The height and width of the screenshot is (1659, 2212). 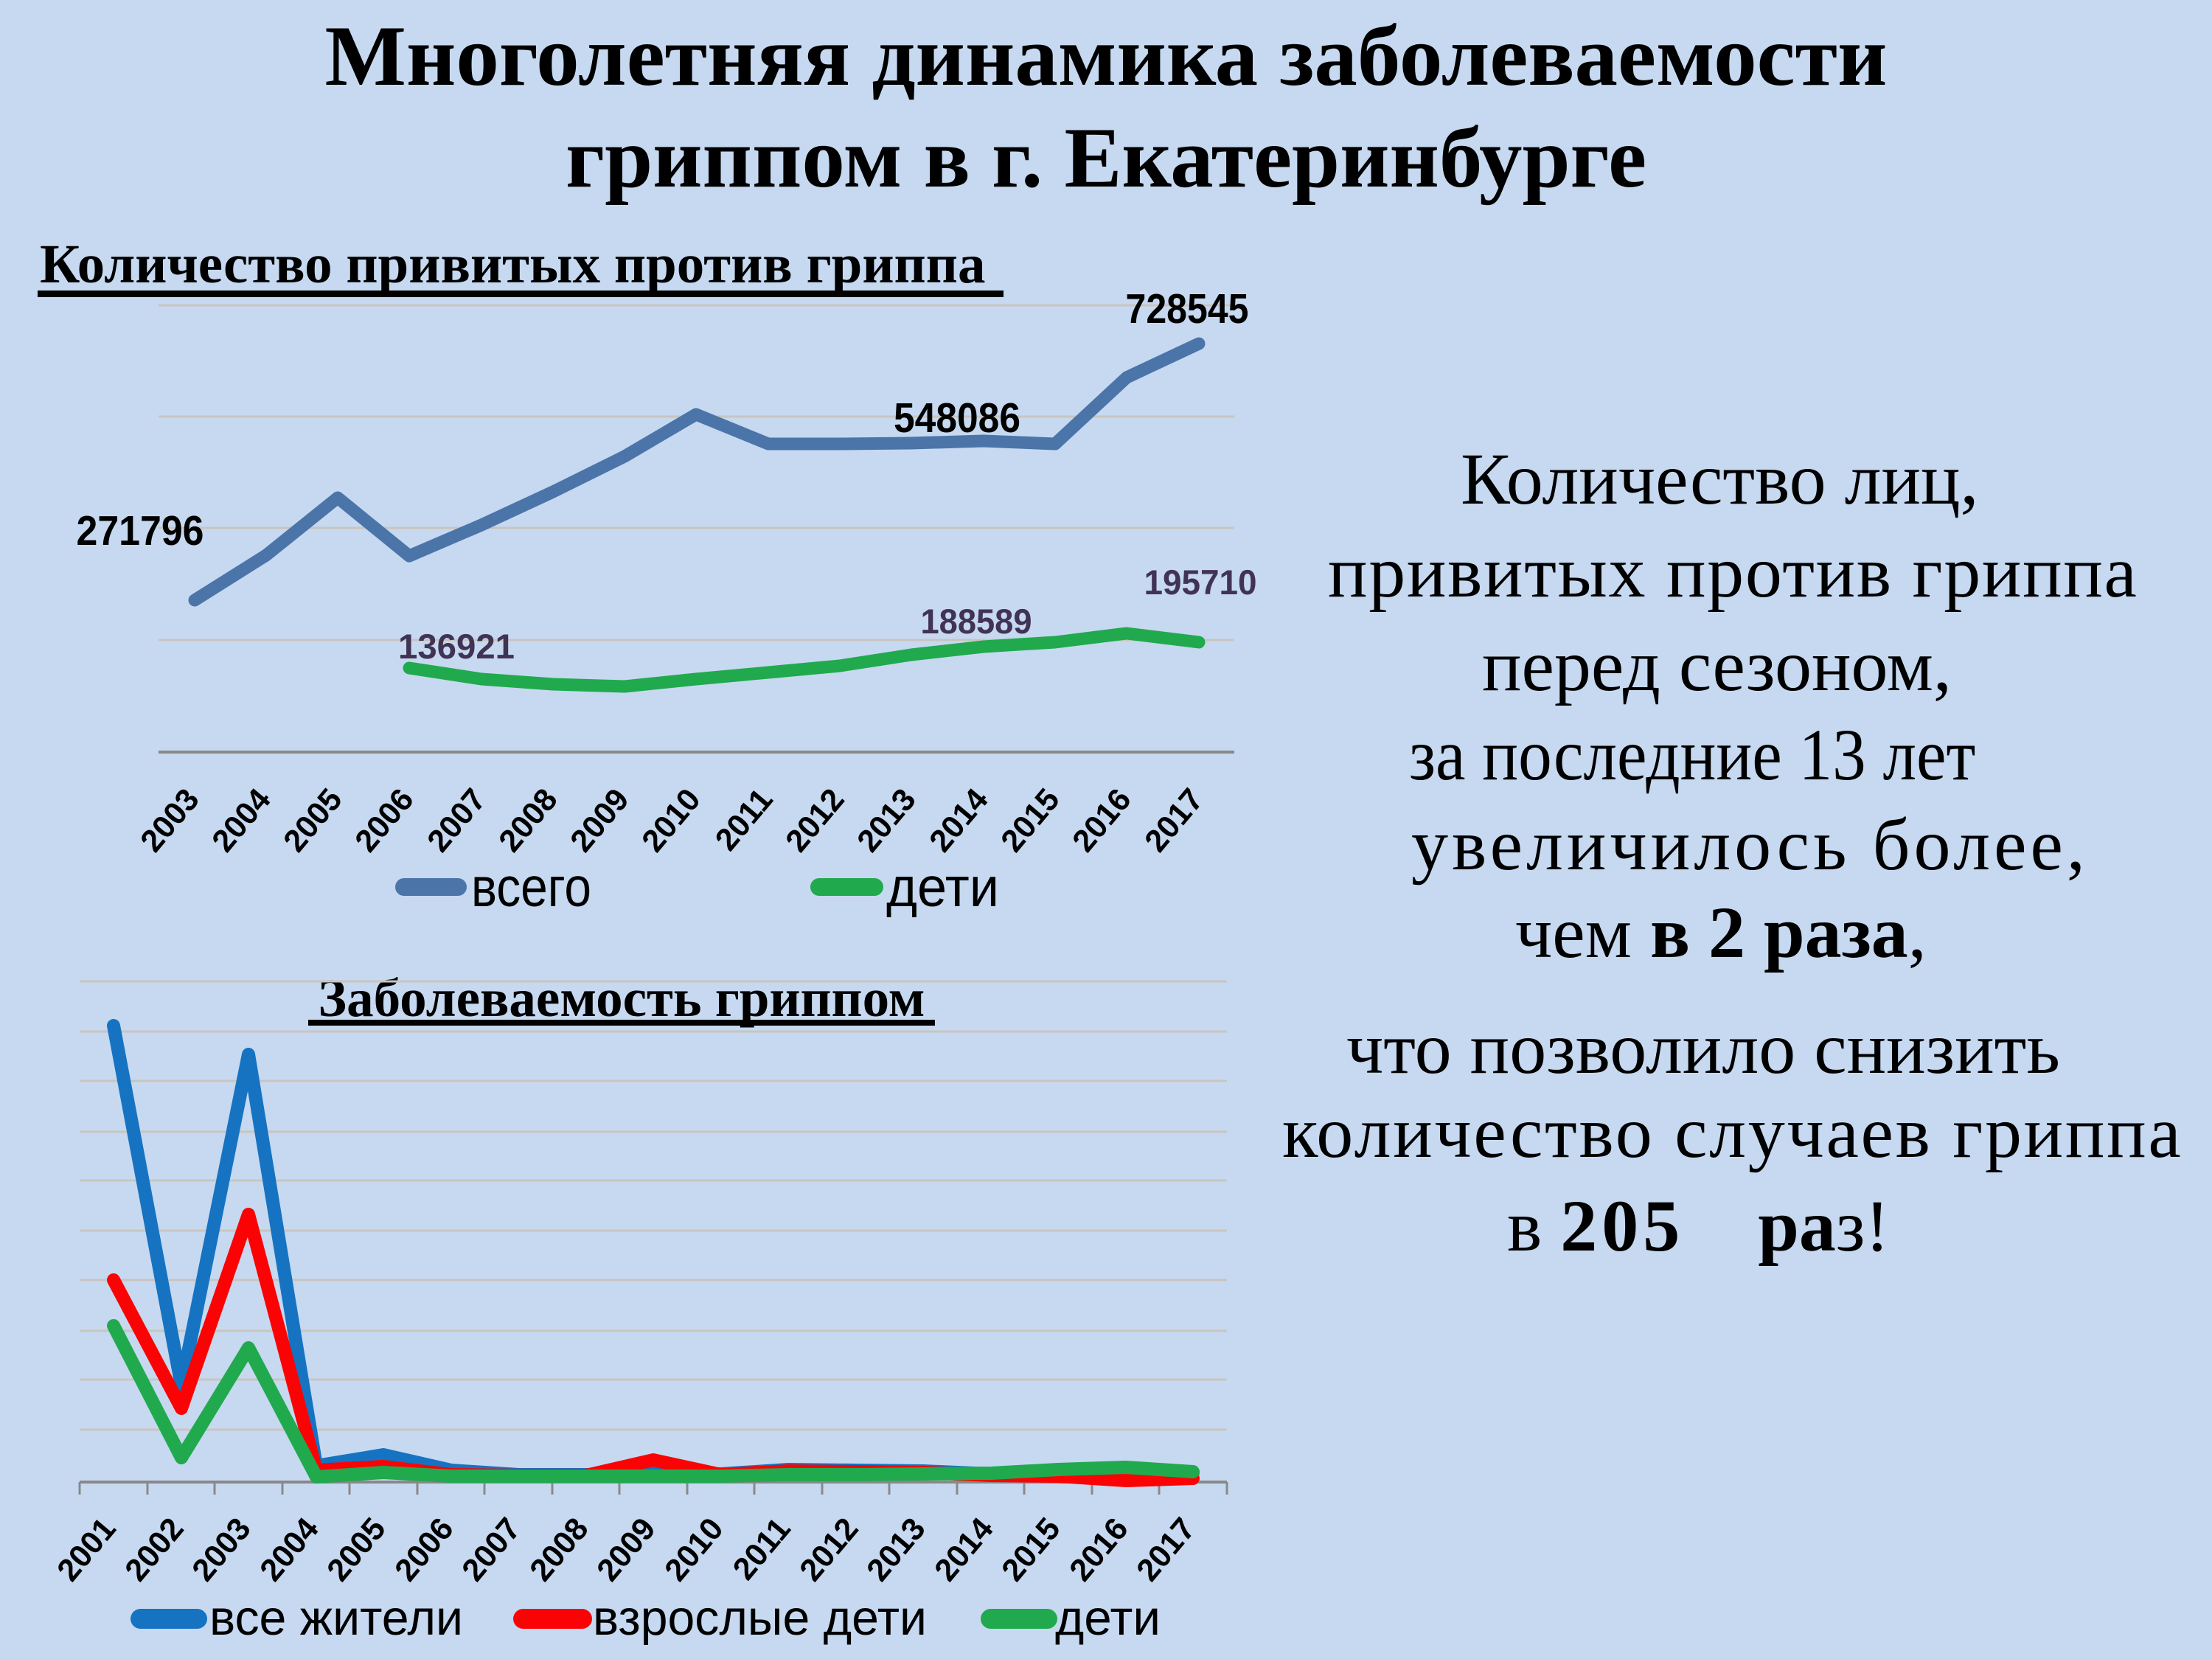 I want to click on svg-text: 2002, so click(x=154, y=1550).